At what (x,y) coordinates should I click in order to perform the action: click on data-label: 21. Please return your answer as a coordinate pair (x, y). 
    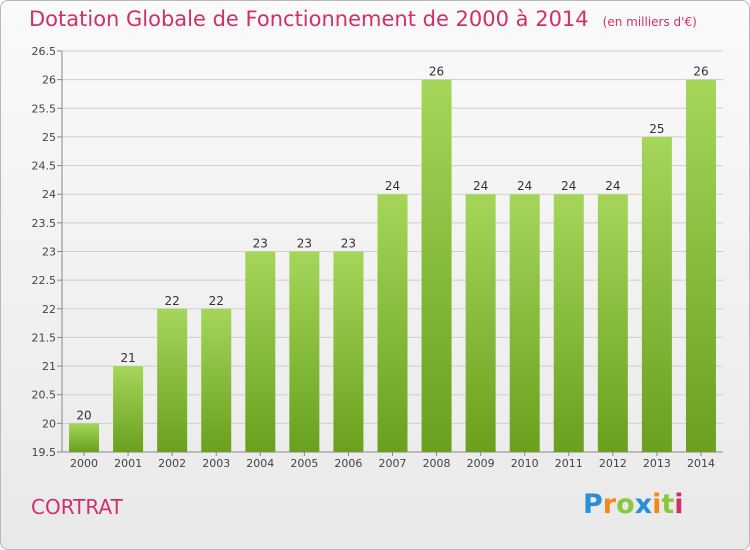
    Looking at the image, I should click on (127, 358).